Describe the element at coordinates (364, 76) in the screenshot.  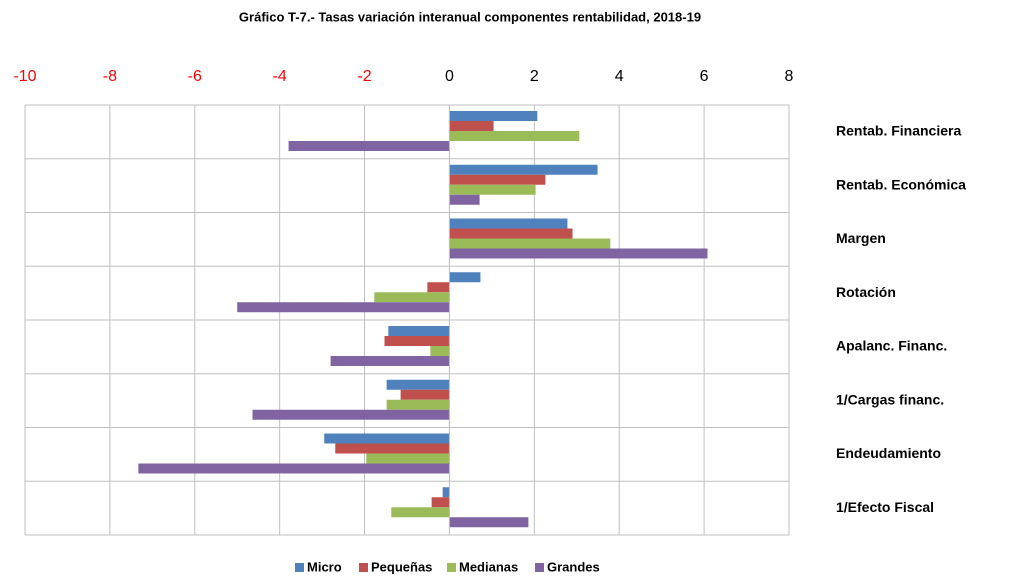
I see `x-tick-label: -2` at that location.